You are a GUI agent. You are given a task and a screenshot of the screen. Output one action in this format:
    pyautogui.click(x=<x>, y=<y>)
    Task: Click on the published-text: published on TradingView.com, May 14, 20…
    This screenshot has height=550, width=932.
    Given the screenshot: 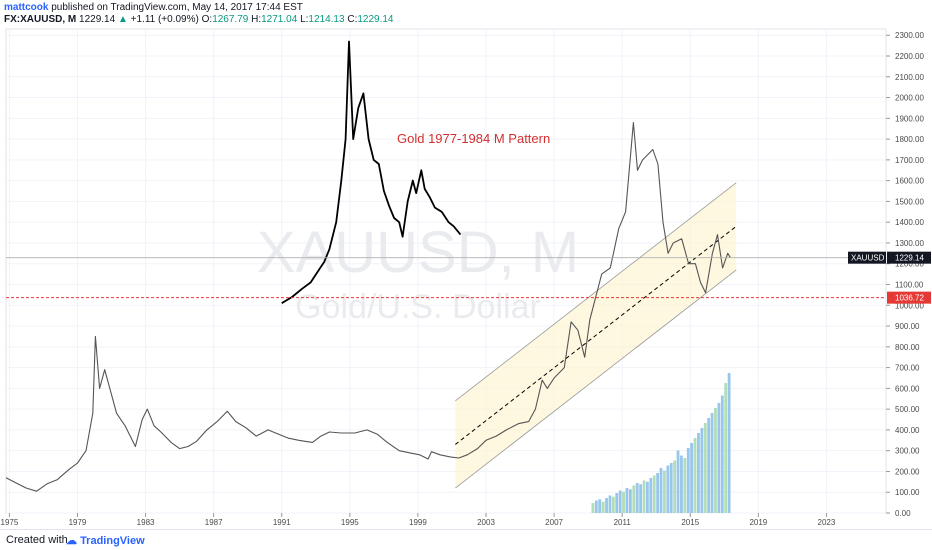 What is the action you would take?
    pyautogui.click(x=175, y=7)
    